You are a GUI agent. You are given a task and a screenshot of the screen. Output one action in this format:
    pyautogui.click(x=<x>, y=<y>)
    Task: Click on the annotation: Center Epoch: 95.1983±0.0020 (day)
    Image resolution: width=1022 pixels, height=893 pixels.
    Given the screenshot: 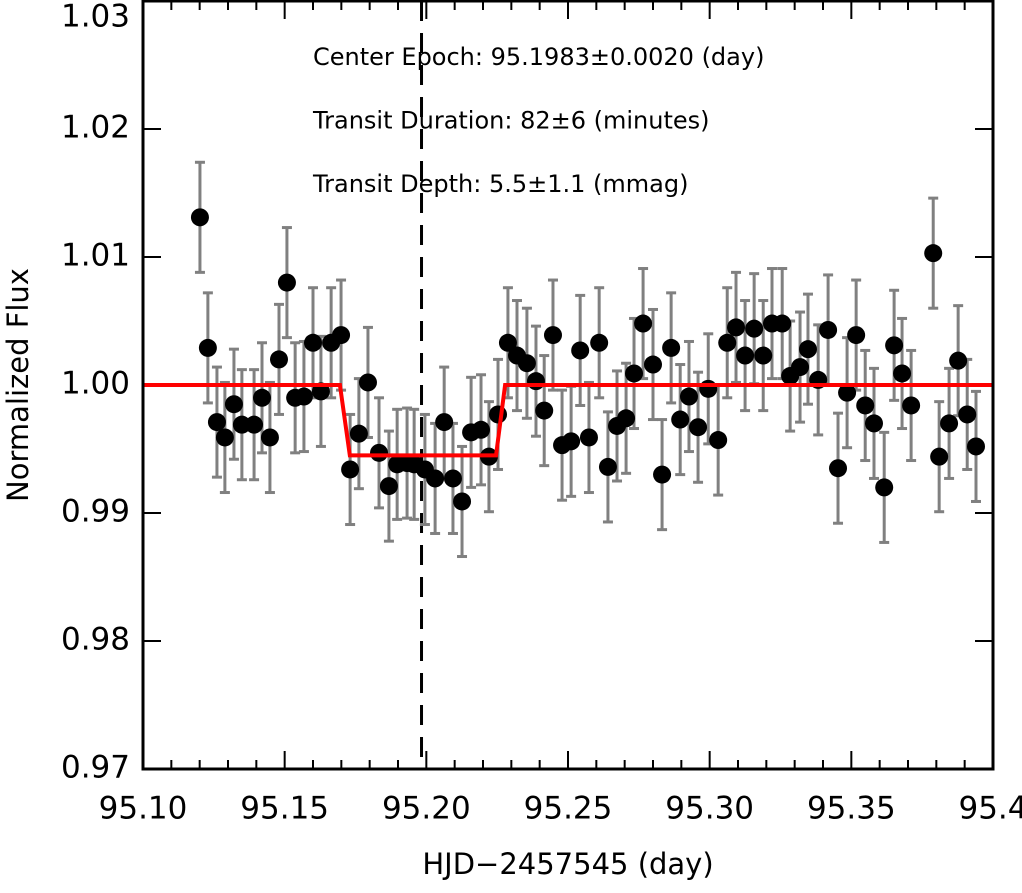 What is the action you would take?
    pyautogui.click(x=538, y=57)
    